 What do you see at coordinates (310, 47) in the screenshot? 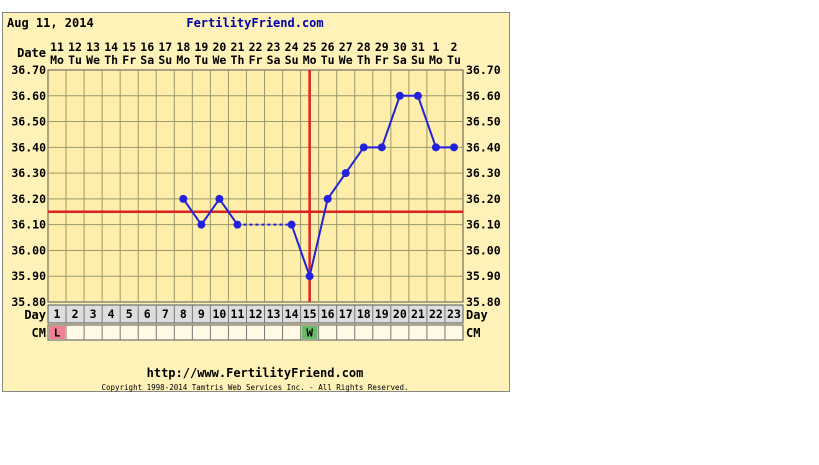
I see `date-label: 25` at bounding box center [310, 47].